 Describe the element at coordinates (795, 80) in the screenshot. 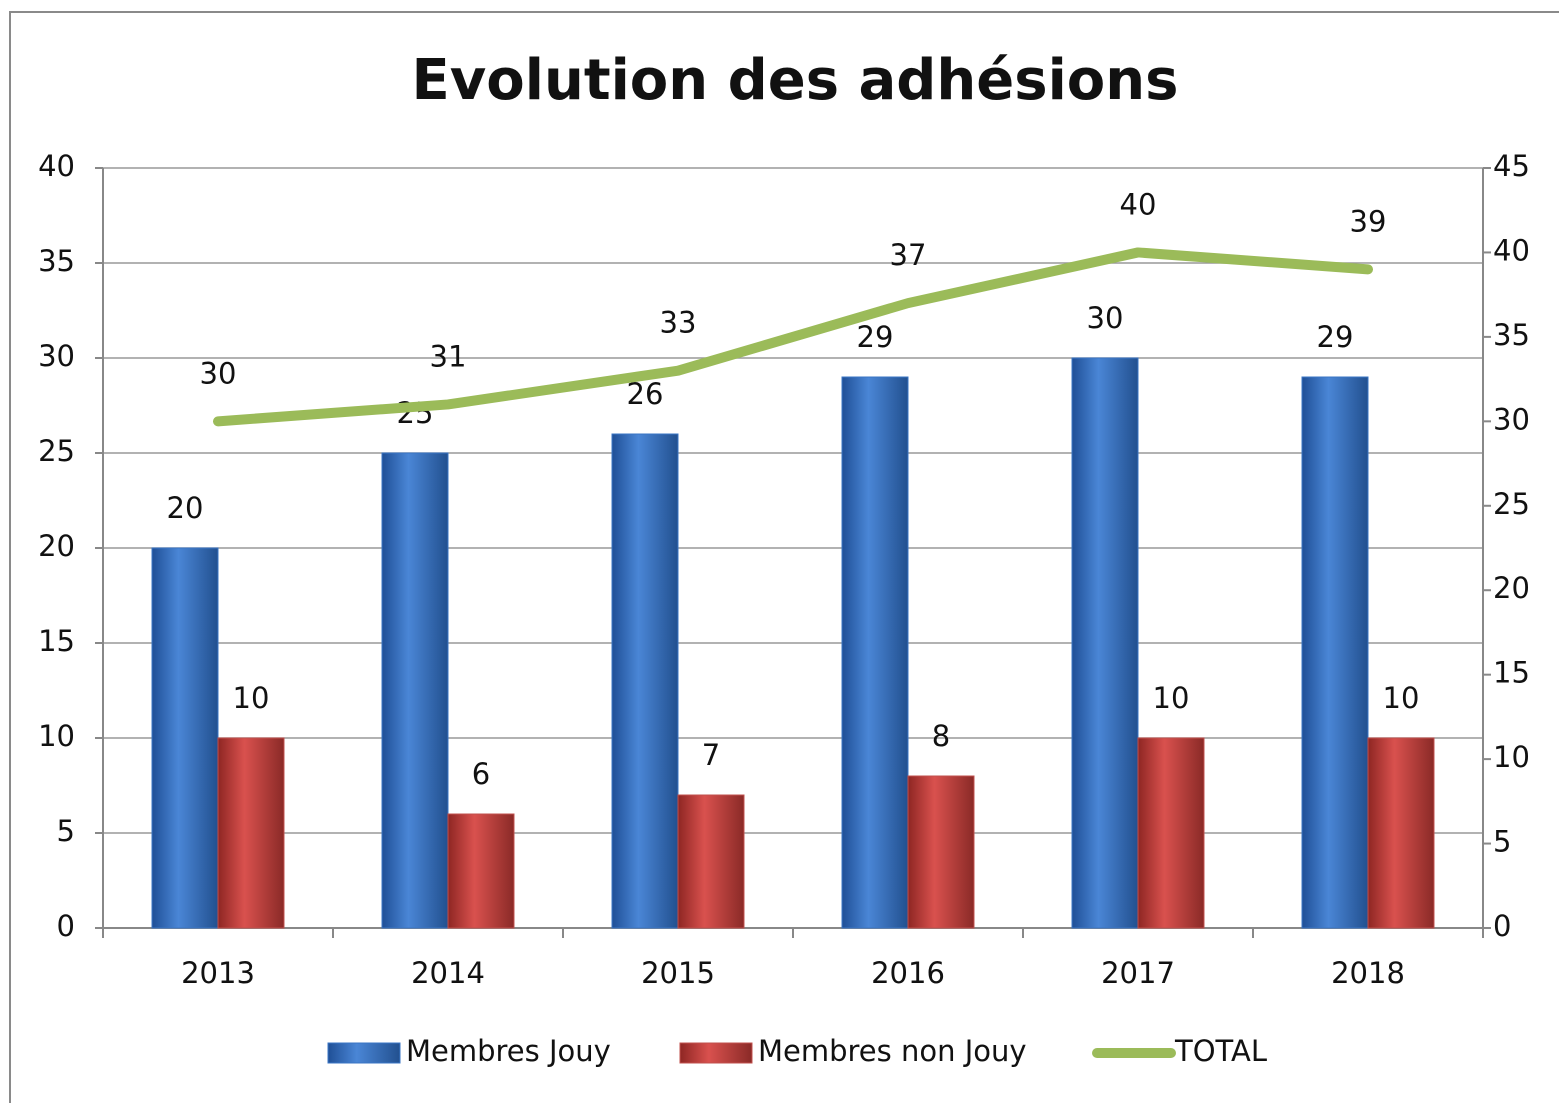

I see `chart-title: Evolution des adhésions` at that location.